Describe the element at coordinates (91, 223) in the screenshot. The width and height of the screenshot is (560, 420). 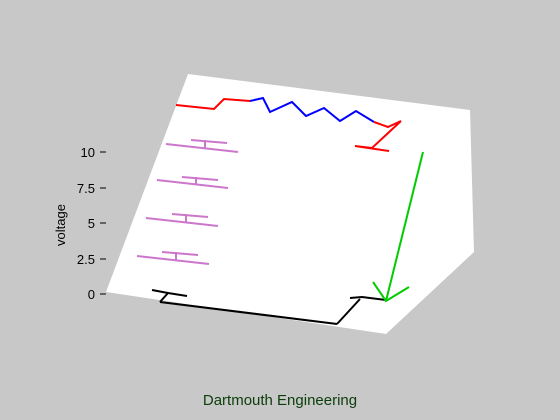
I see `y-tick-label-5: 5` at that location.